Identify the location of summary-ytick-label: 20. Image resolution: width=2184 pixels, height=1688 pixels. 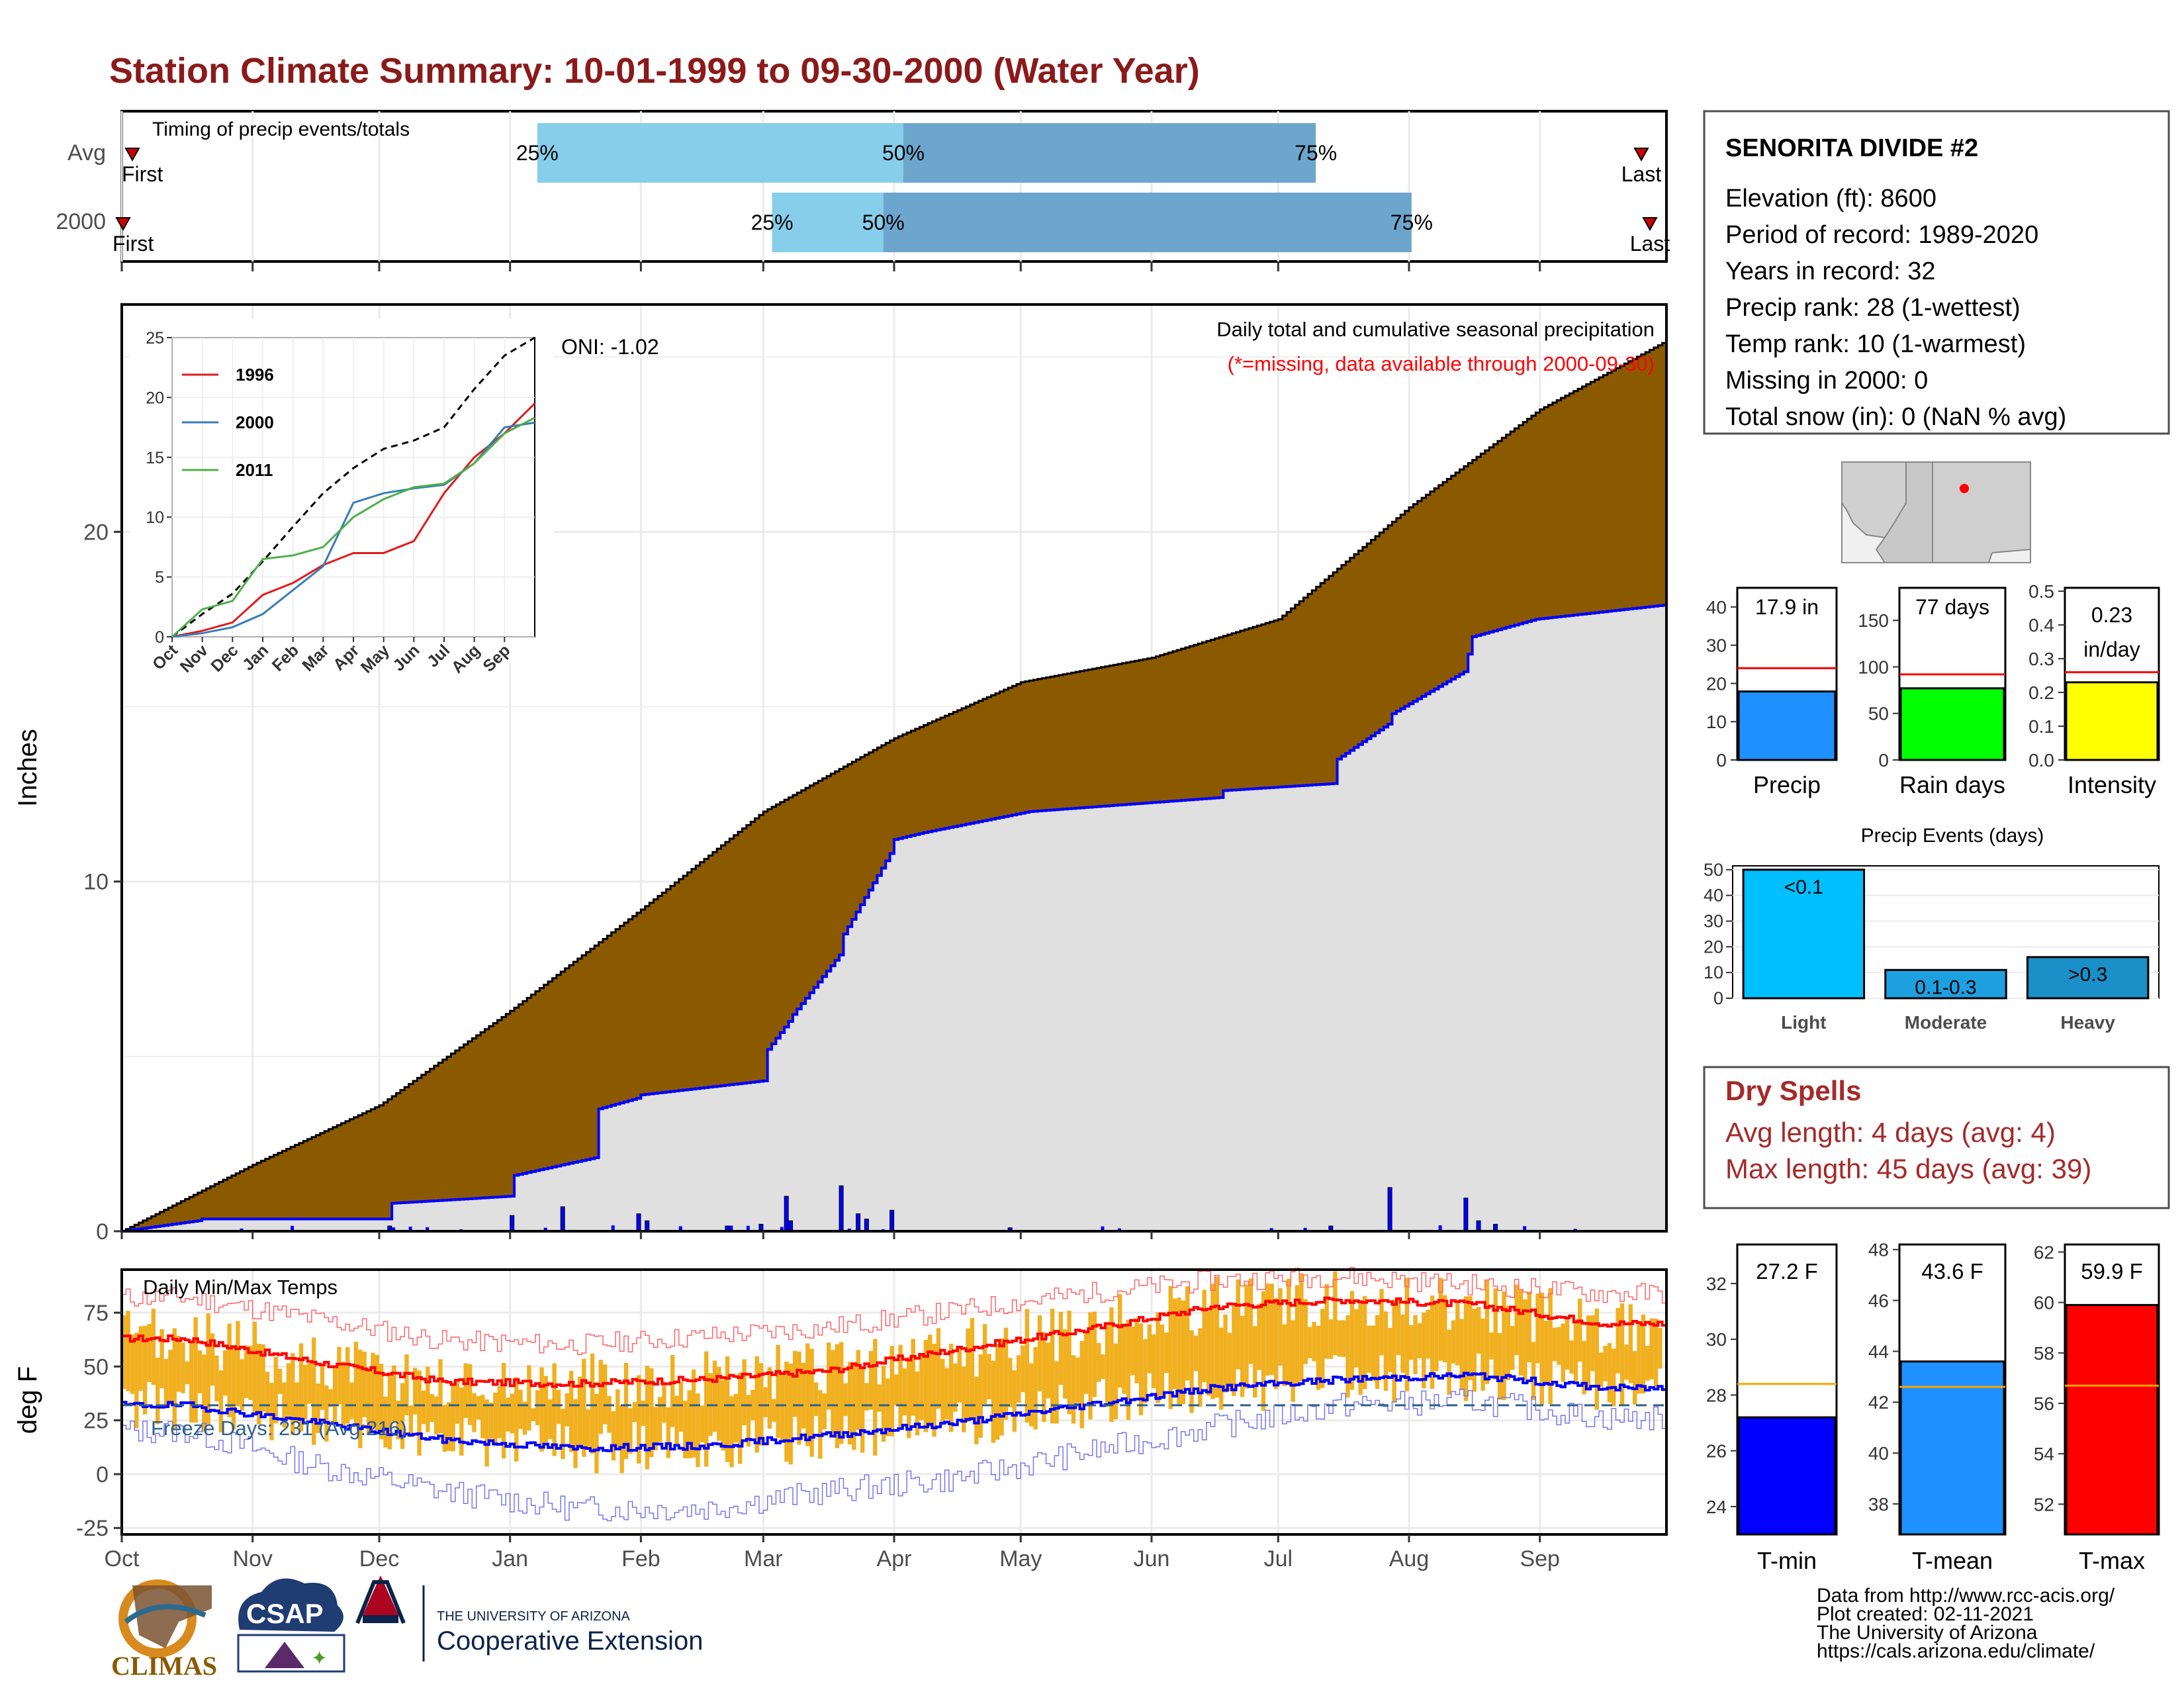
(1716, 683).